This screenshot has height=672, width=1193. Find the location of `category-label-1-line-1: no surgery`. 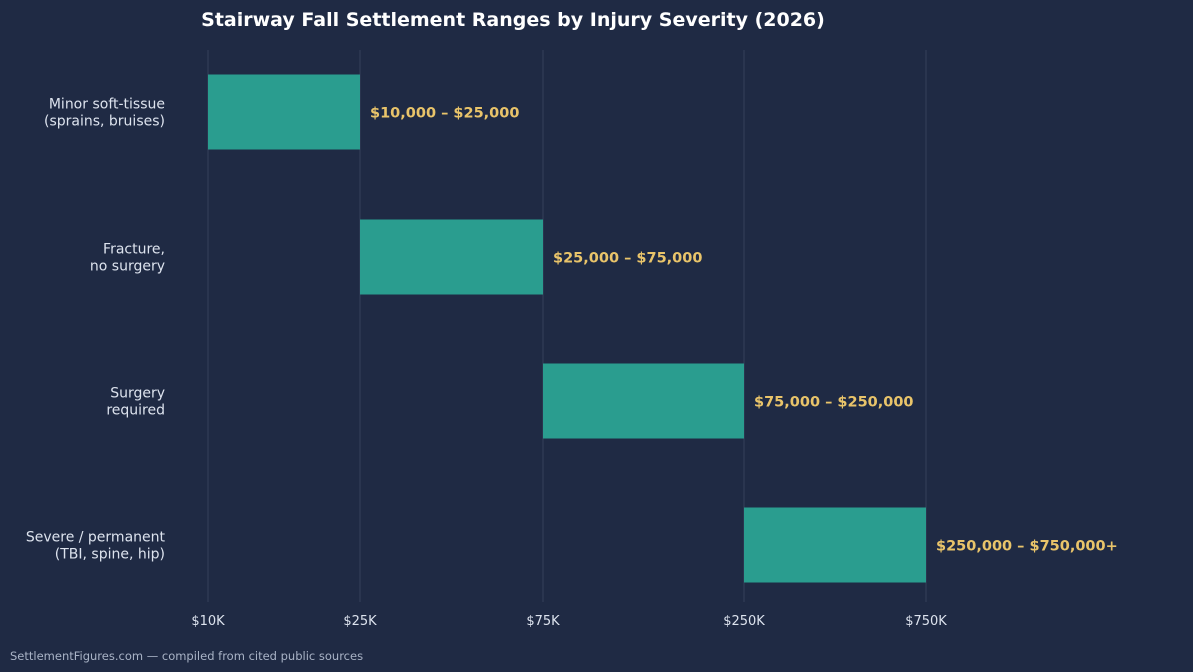

category-label-1-line-1: no surgery is located at coordinates (127, 267).